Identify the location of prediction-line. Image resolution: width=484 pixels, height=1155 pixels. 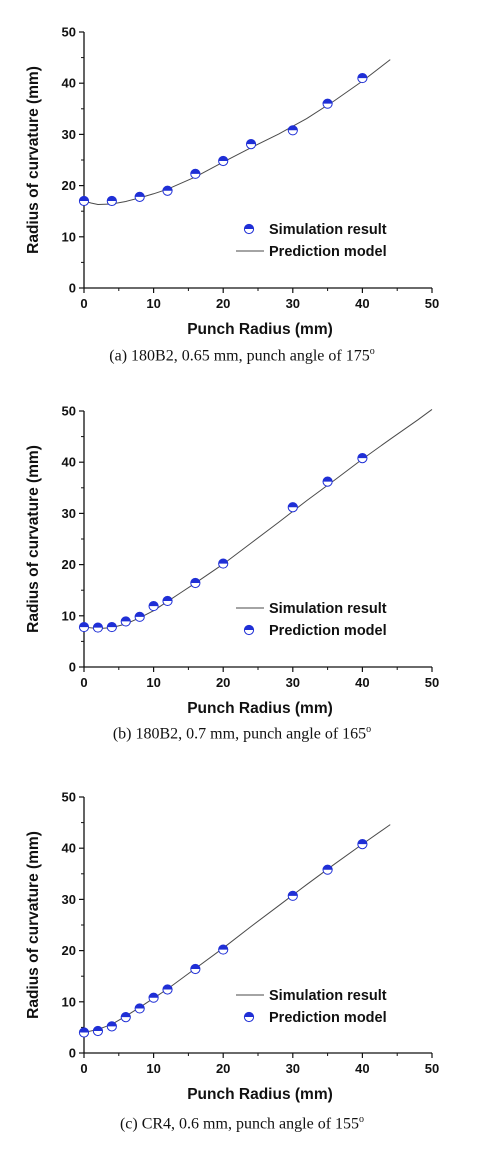
(237, 132).